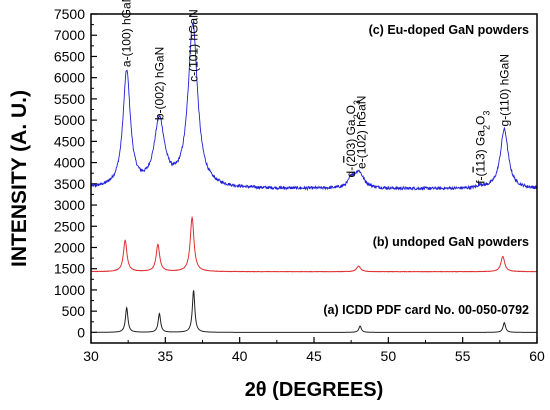  I want to click on y-tick-label: 7000, so click(69, 35).